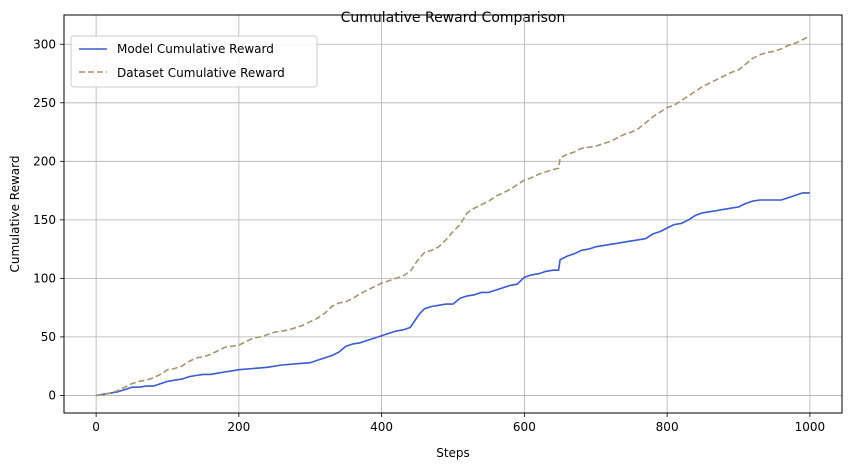 The image size is (850, 470). What do you see at coordinates (44, 103) in the screenshot?
I see `y-tick-label: 250` at bounding box center [44, 103].